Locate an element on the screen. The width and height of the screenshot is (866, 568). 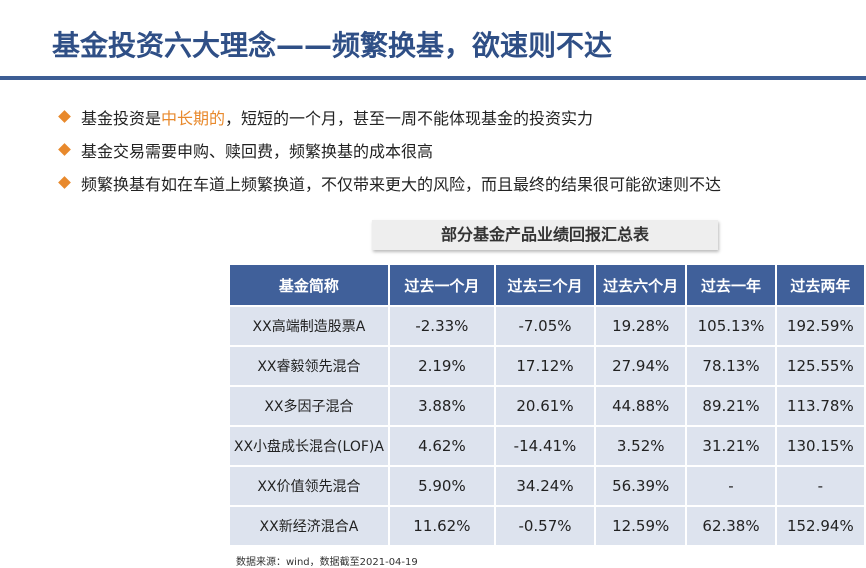
column-header: 过去三个月 is located at coordinates (545, 285).